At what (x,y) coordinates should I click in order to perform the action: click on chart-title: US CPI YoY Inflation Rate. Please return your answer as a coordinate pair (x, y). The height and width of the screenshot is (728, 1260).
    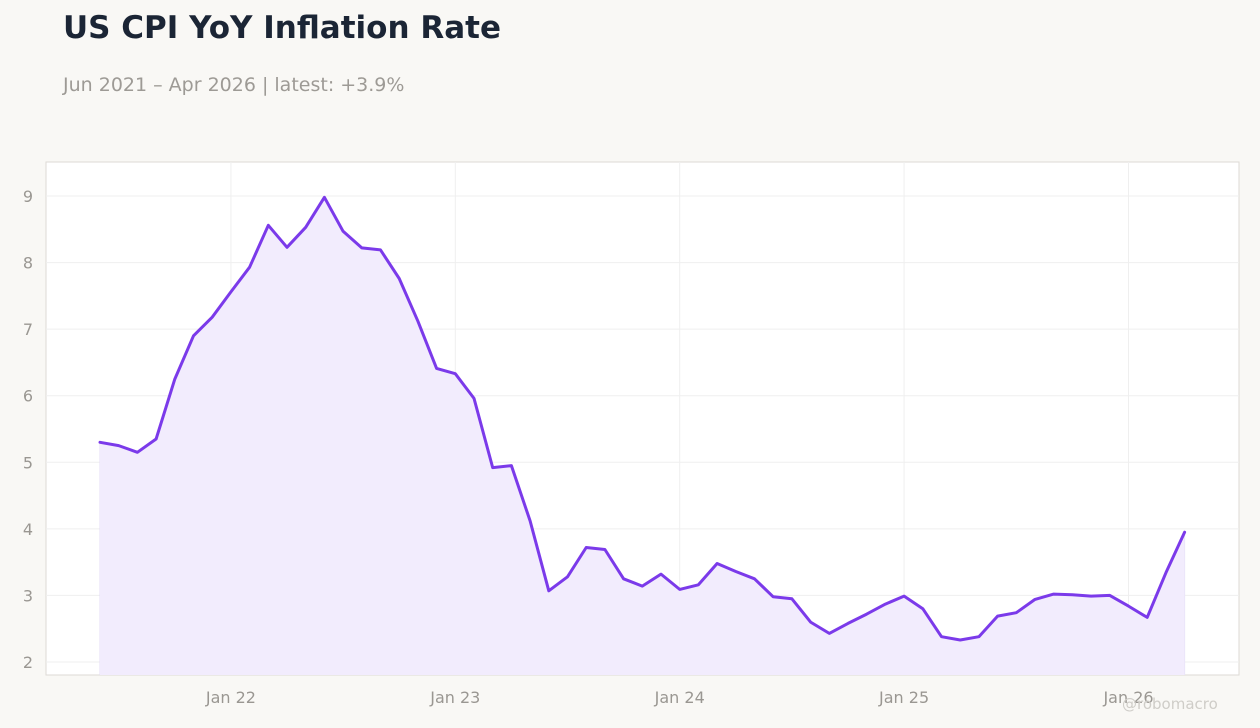
    Looking at the image, I should click on (282, 28).